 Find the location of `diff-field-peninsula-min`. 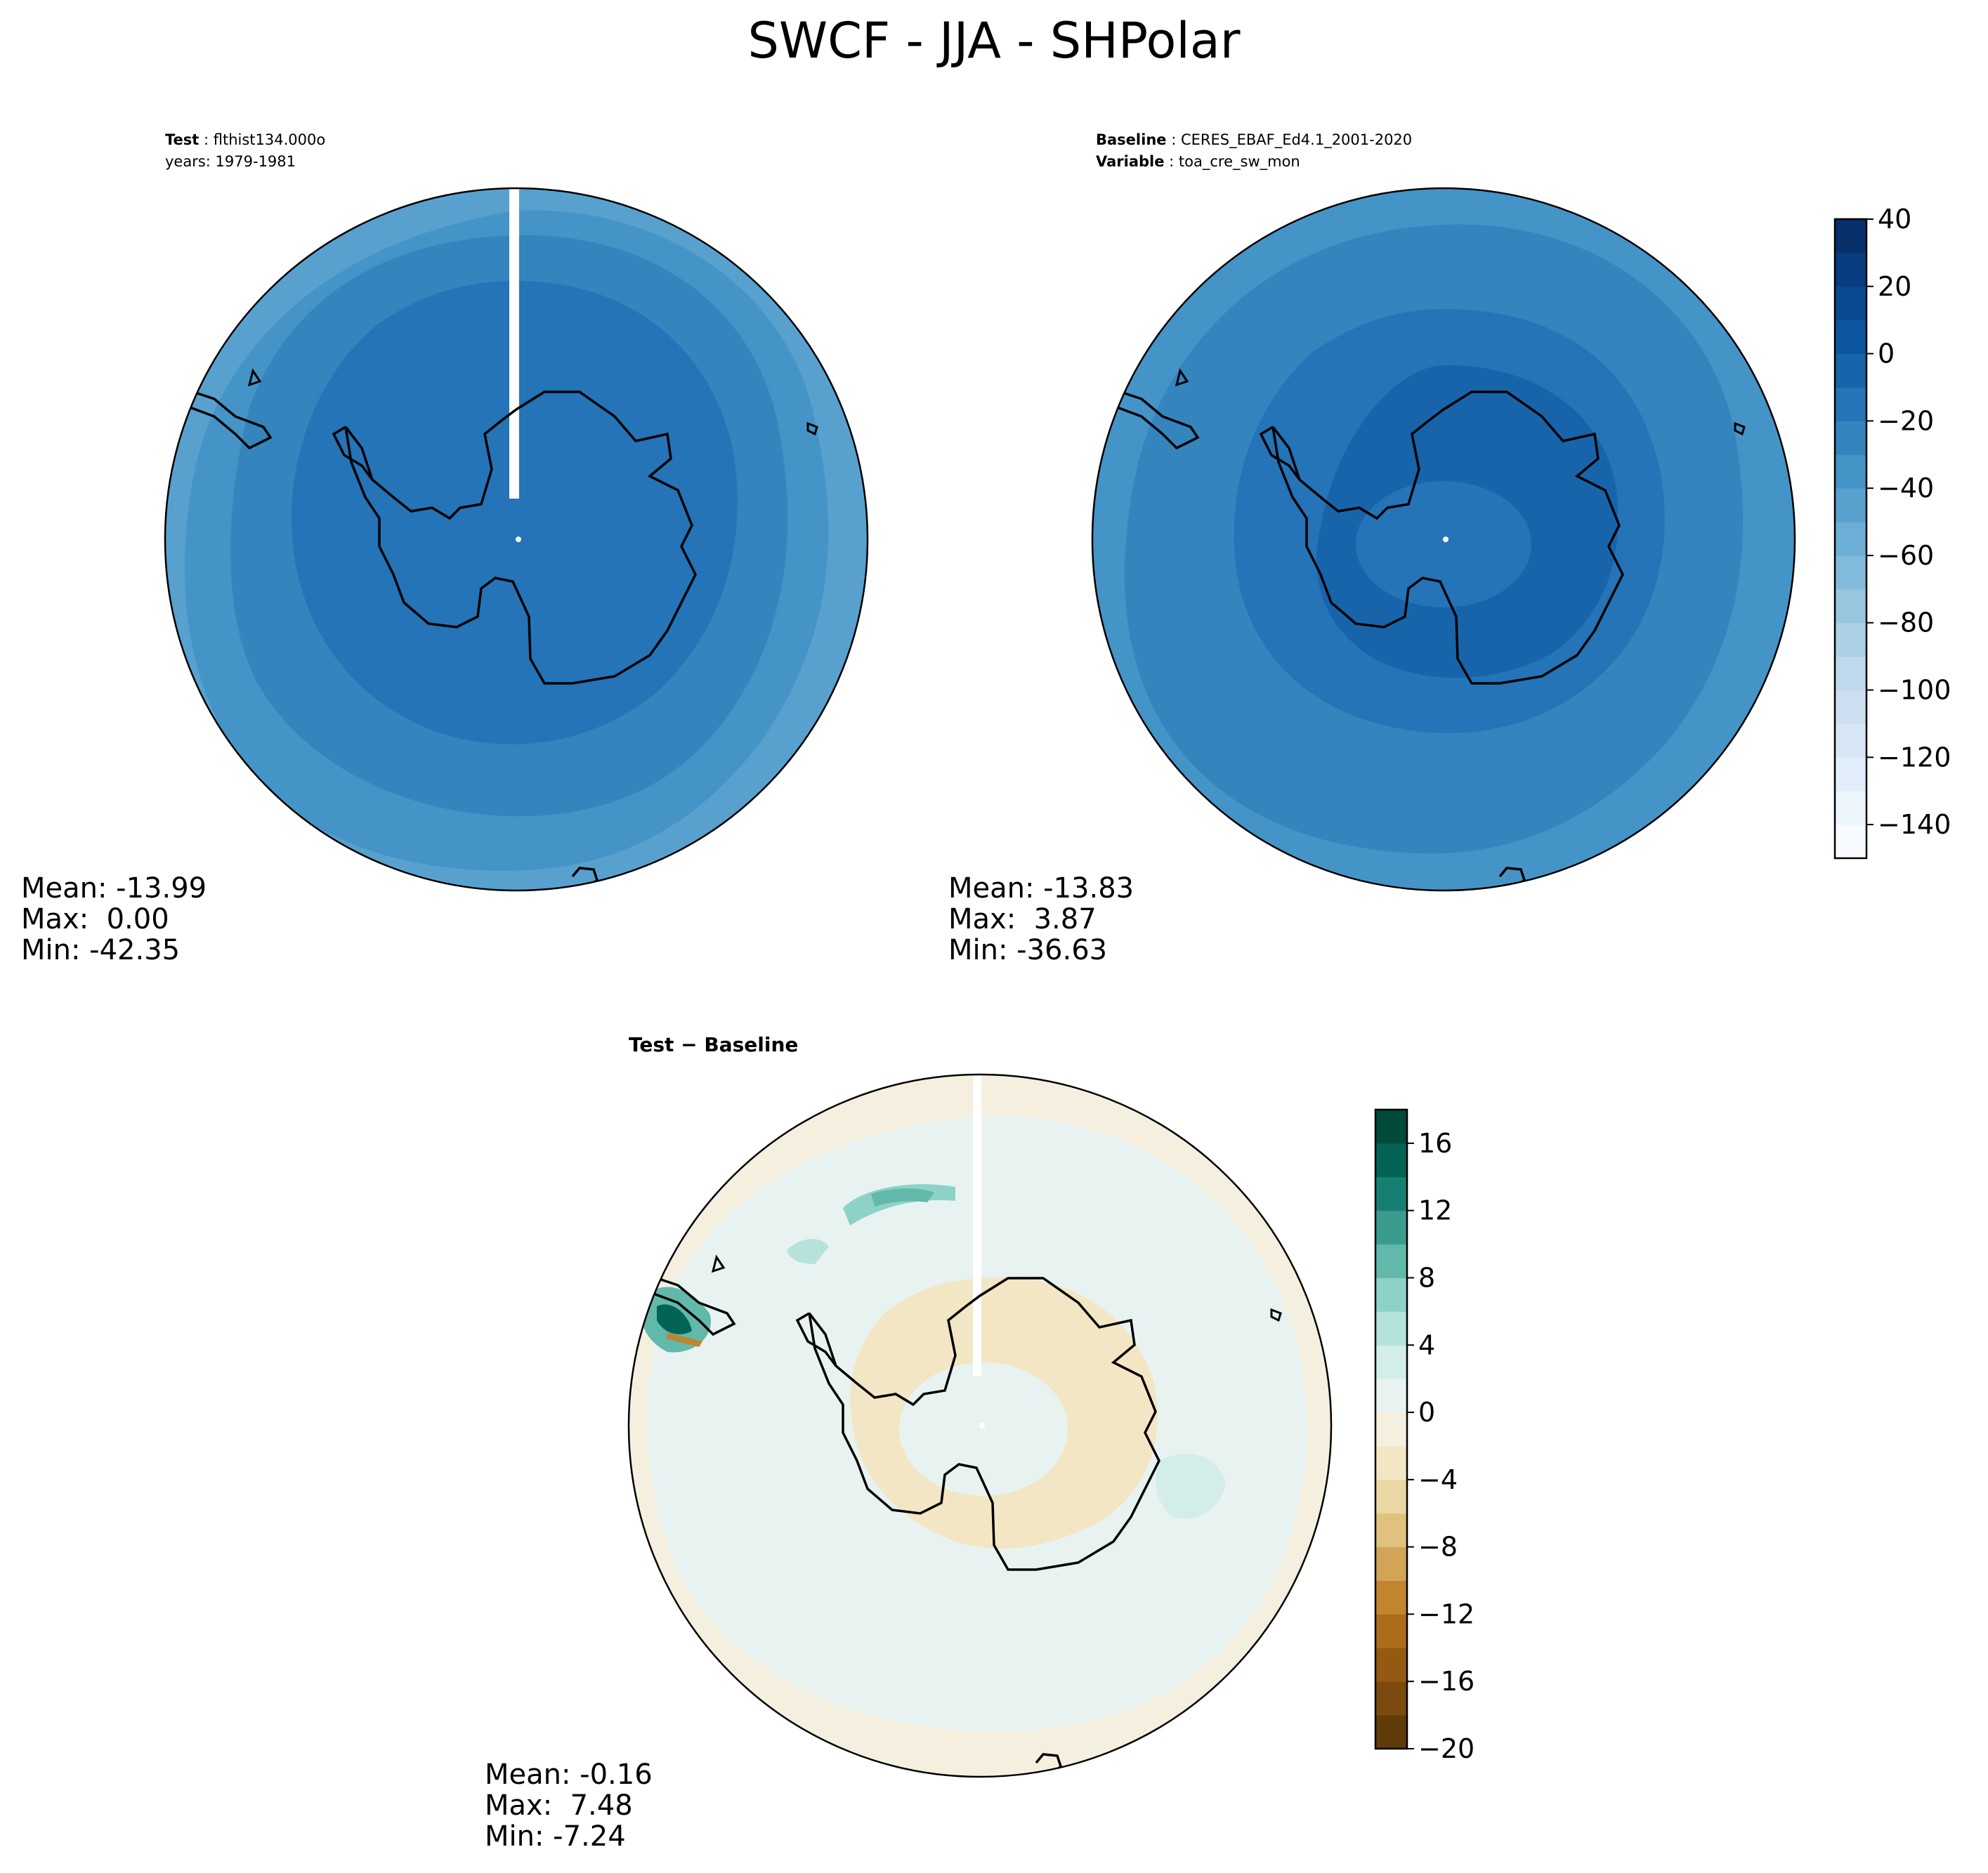

diff-field-peninsula-min is located at coordinates (684, 1340).